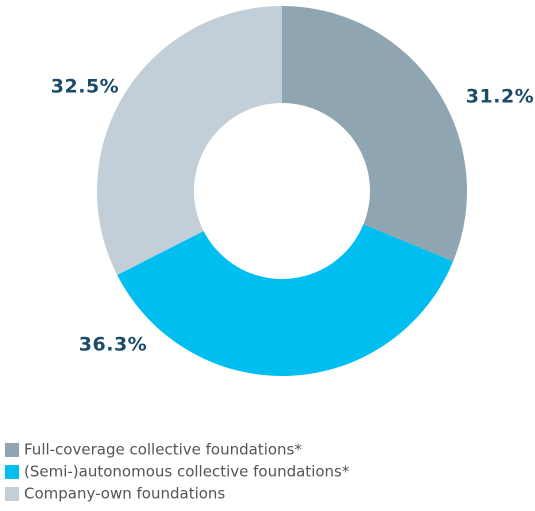  Describe the element at coordinates (113, 345) in the screenshot. I see `value-label: 36.3%` at that location.